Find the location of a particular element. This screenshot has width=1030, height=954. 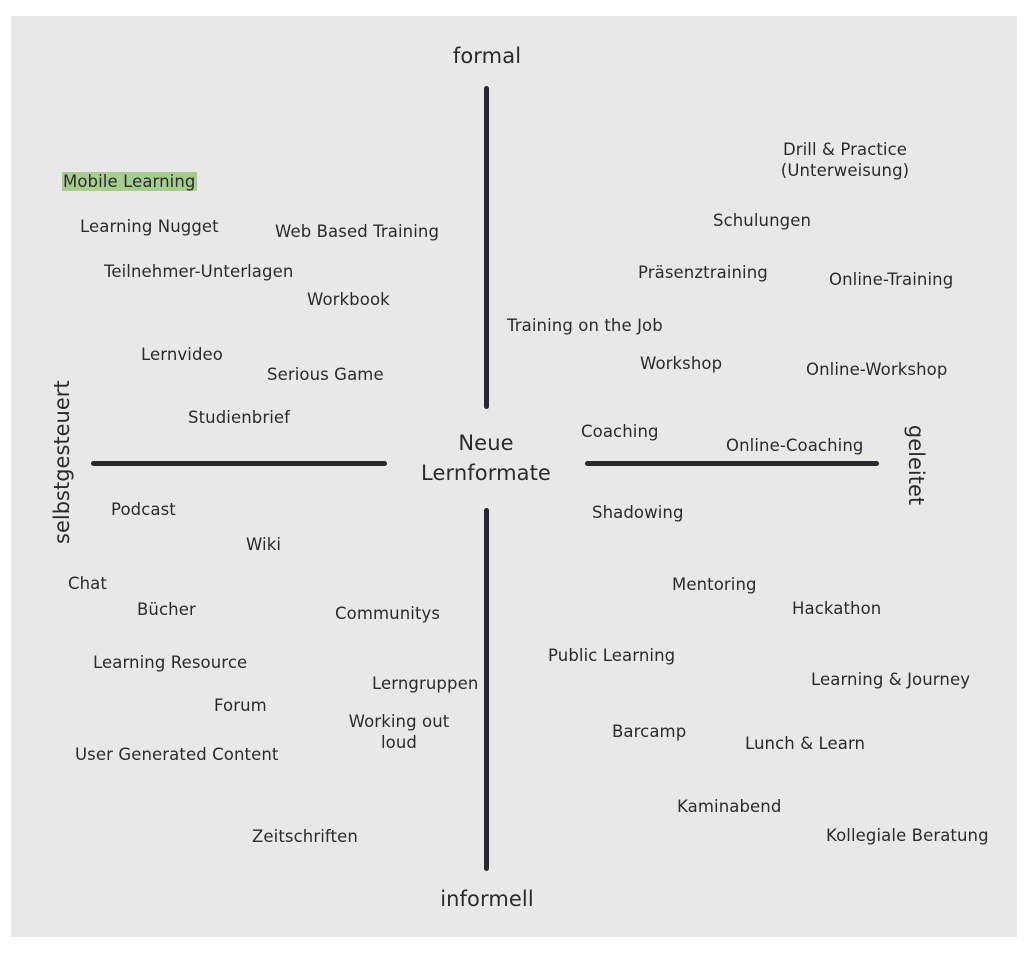

label-online-workshop: Online-Workshop is located at coordinates (877, 369).